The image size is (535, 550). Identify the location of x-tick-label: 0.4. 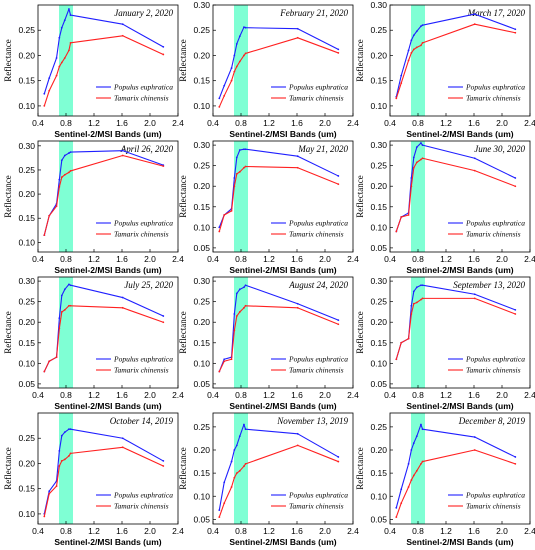
(390, 259).